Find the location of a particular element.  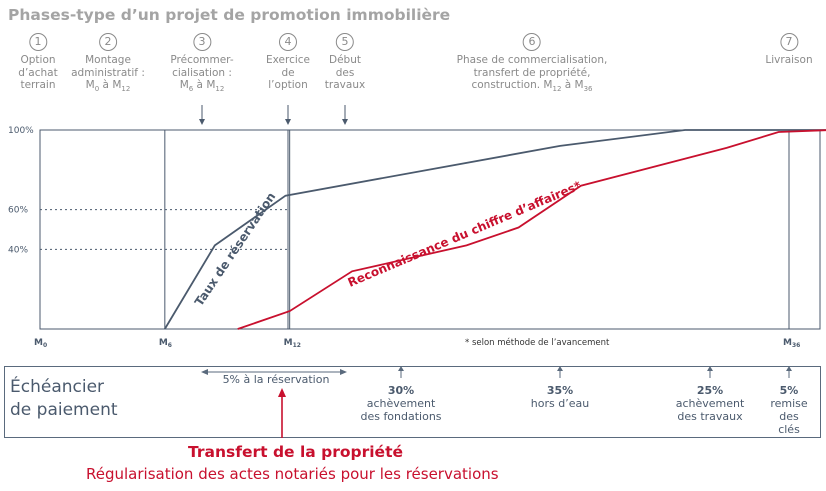

phase-4: 4 Exercice de l’option is located at coordinates (288, 62).